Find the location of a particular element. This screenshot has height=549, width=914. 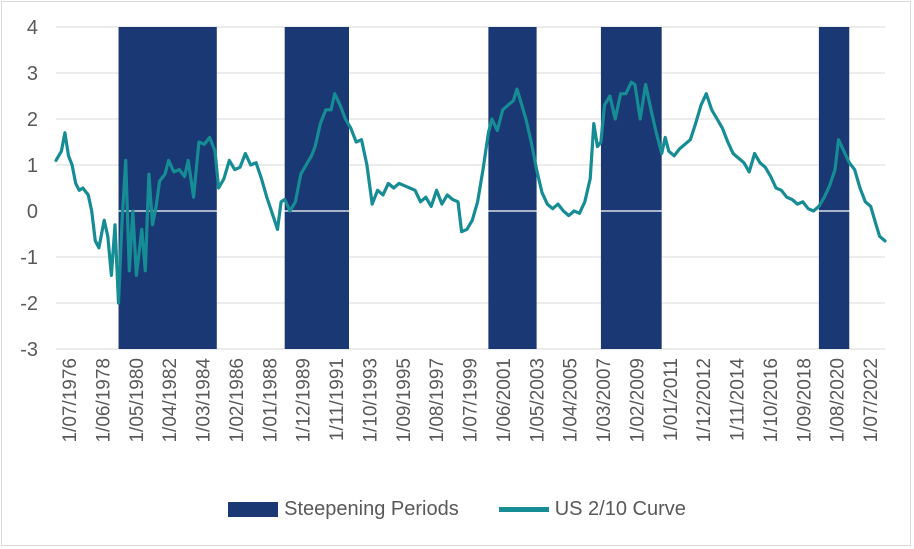

y-tick-label: 4 is located at coordinates (32, 28).